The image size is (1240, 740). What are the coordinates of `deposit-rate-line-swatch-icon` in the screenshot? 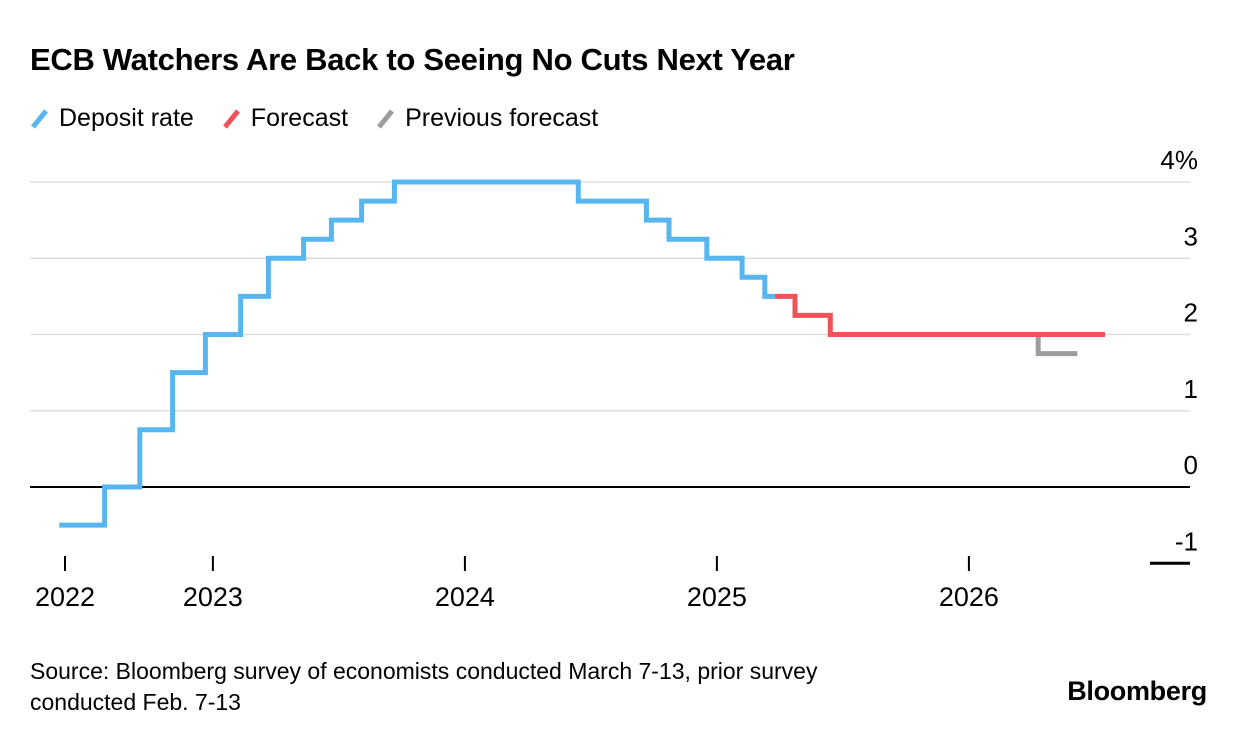 It's located at (39, 118).